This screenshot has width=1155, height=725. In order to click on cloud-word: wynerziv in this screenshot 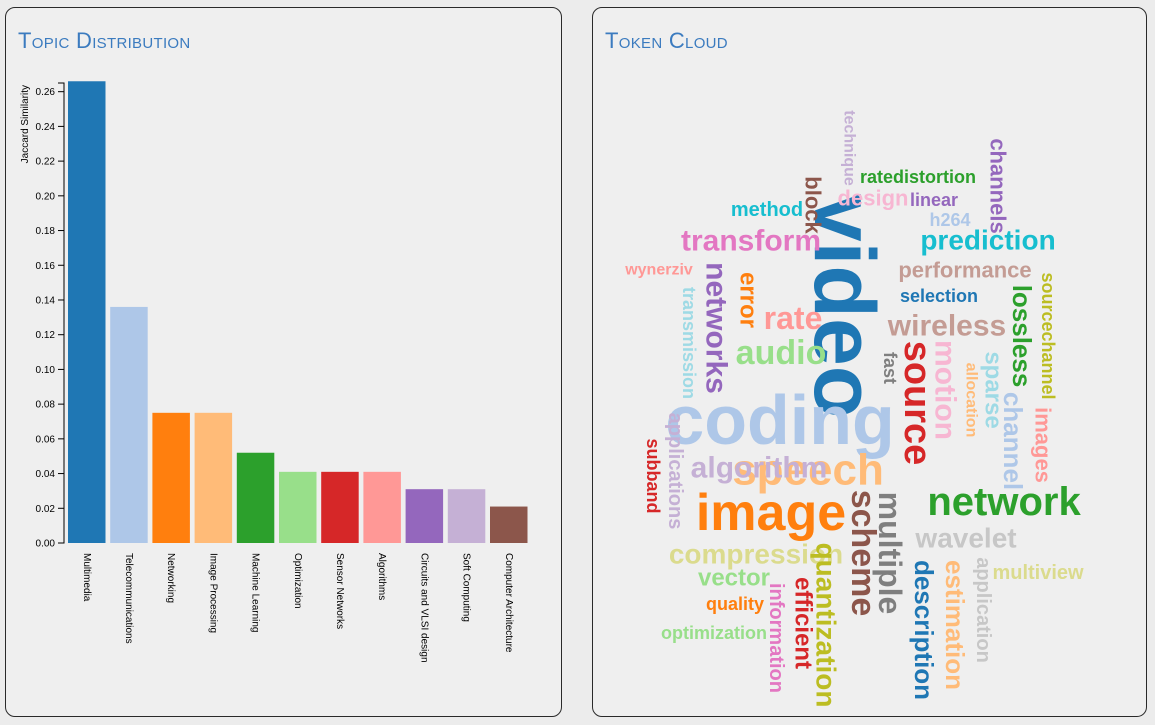, I will do `click(658, 270)`.